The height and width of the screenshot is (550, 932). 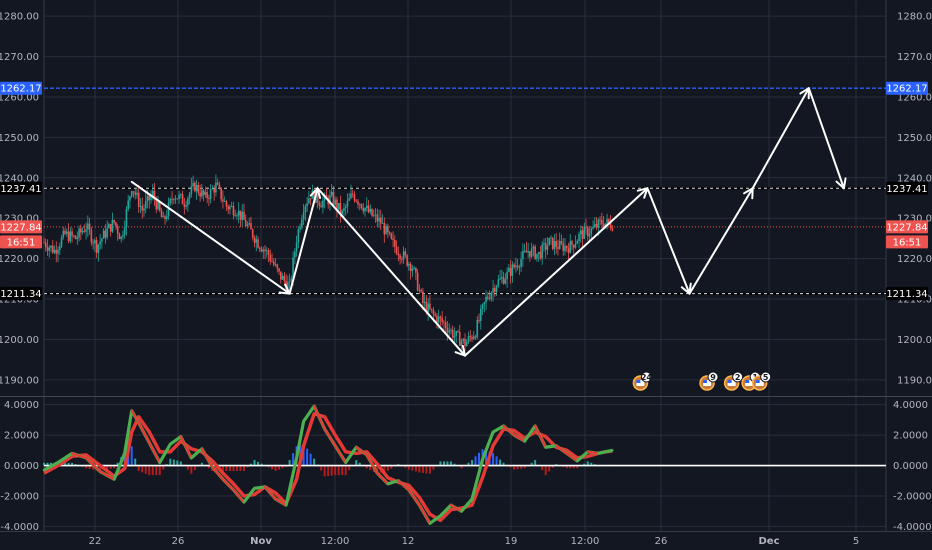 I want to click on level-tag-left: 1227.84, so click(x=21, y=227).